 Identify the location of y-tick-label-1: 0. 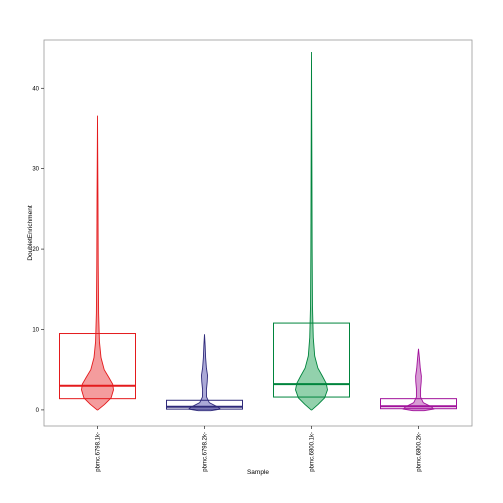
(38, 411).